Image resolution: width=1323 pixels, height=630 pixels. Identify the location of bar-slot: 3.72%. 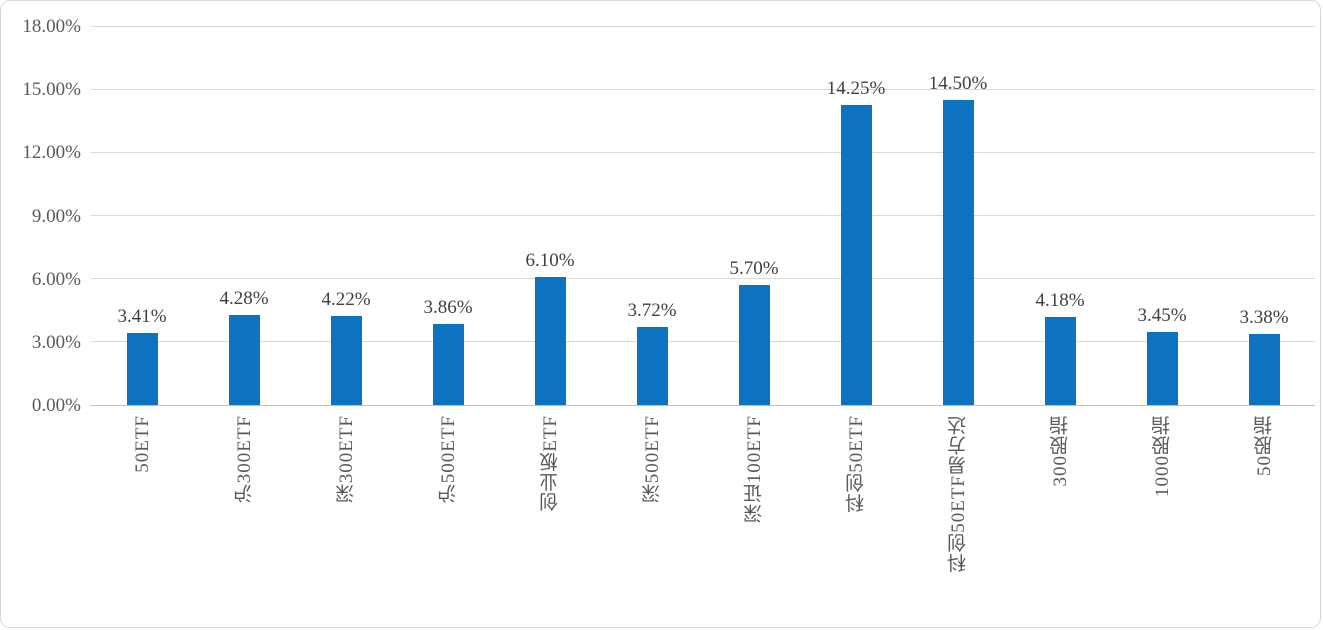
(652, 215).